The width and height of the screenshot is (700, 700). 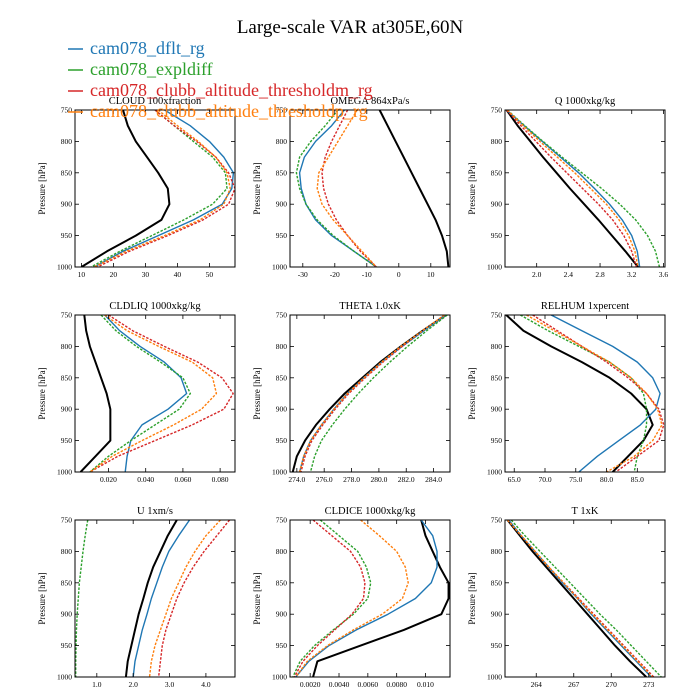 What do you see at coordinates (378, 479) in the screenshot?
I see `x-tick-label: 280.0` at bounding box center [378, 479].